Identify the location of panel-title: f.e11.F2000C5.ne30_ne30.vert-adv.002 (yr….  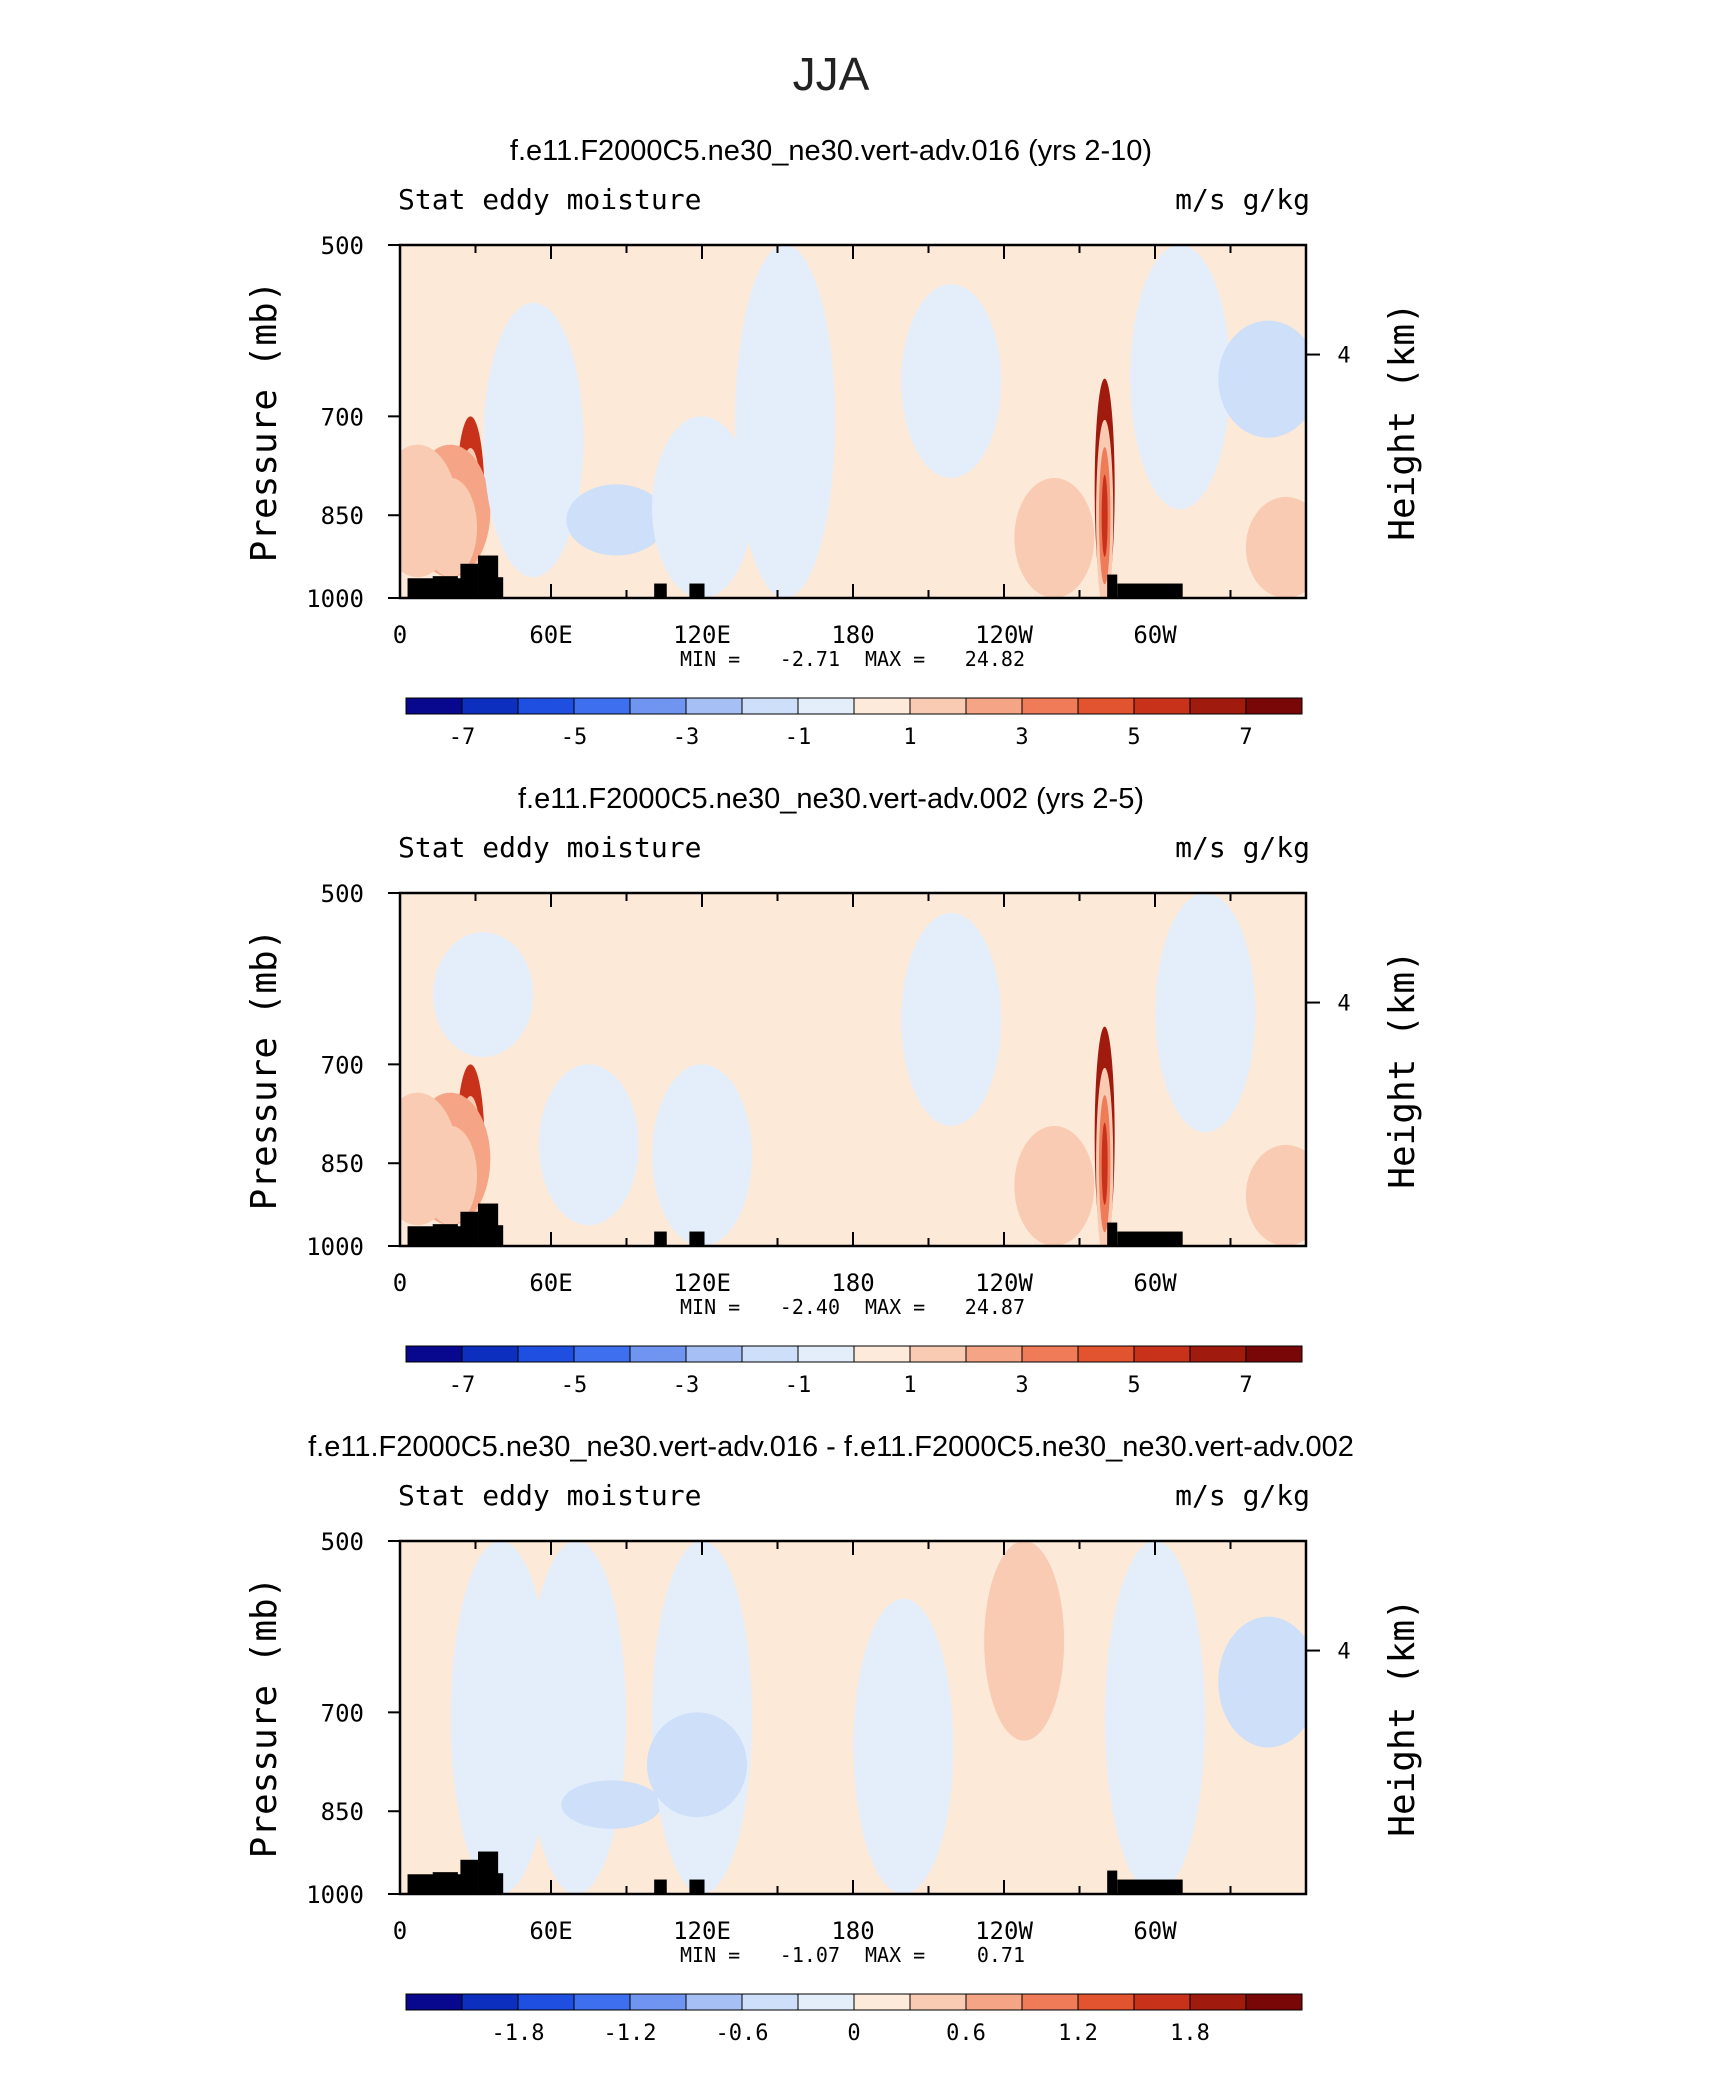
(831, 799).